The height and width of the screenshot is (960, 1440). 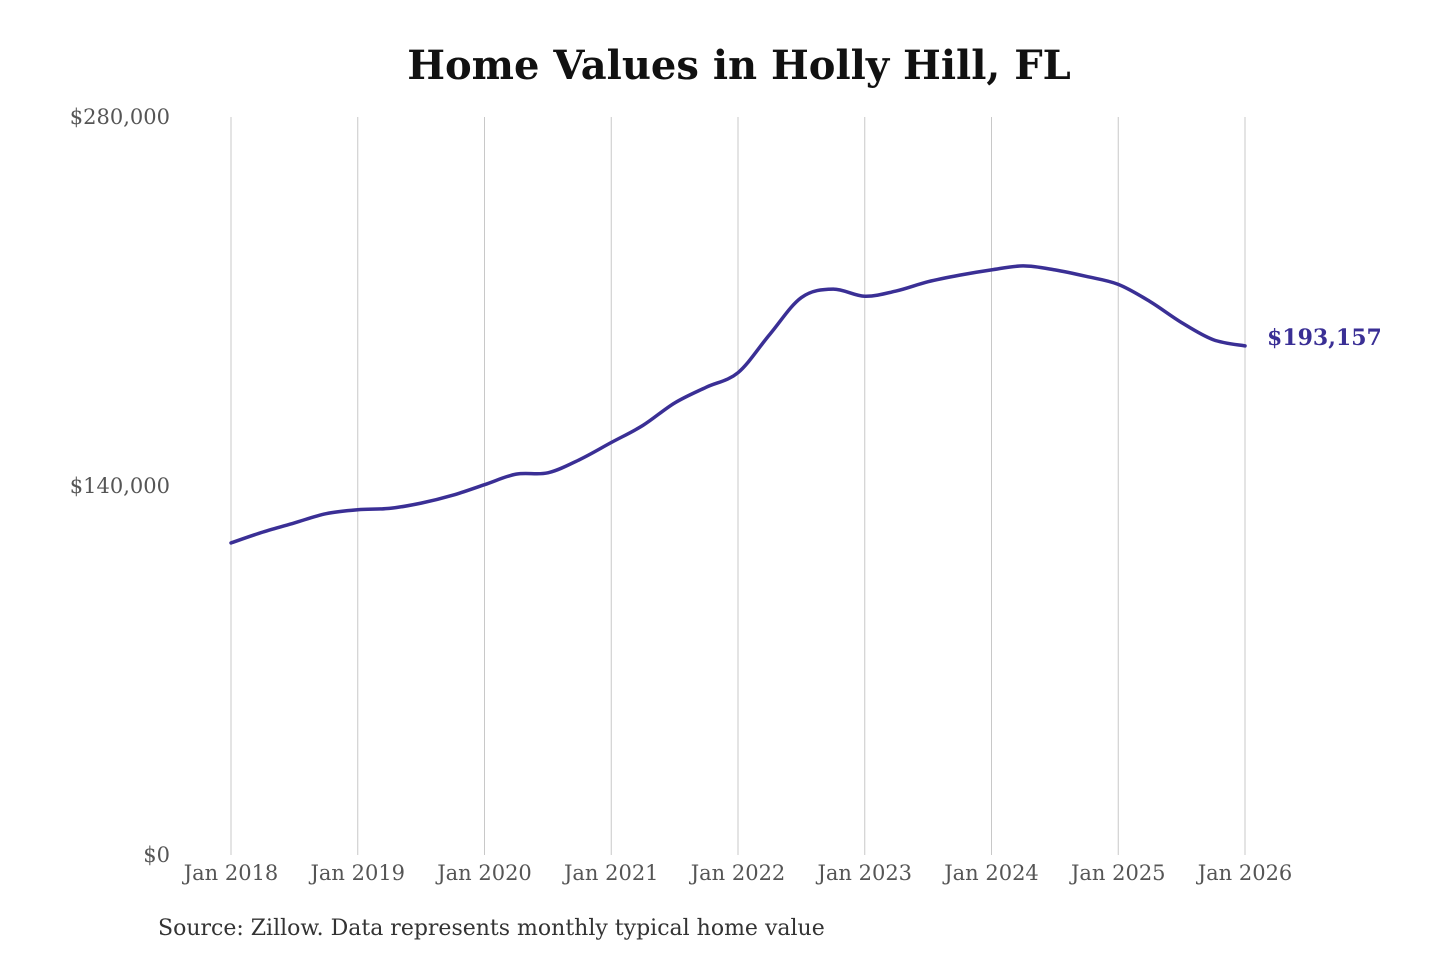 What do you see at coordinates (610, 873) in the screenshot?
I see `x-tick-label: Jan 2021` at bounding box center [610, 873].